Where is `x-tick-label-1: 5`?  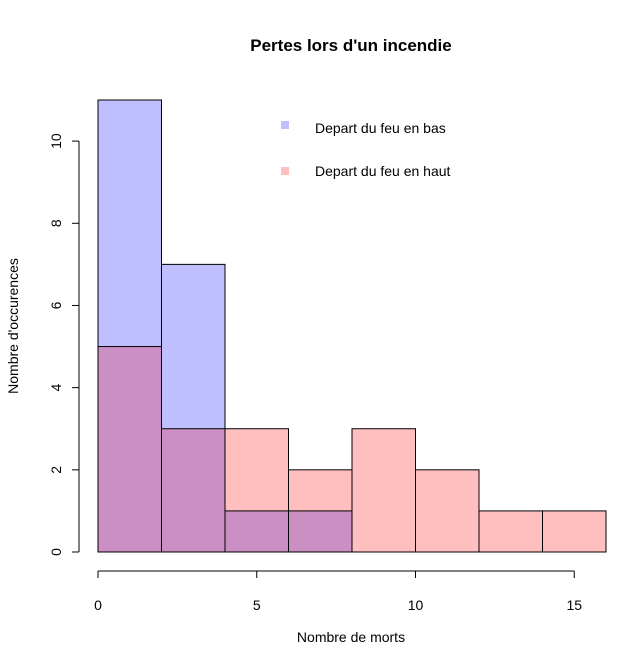 x-tick-label-1: 5 is located at coordinates (257, 605).